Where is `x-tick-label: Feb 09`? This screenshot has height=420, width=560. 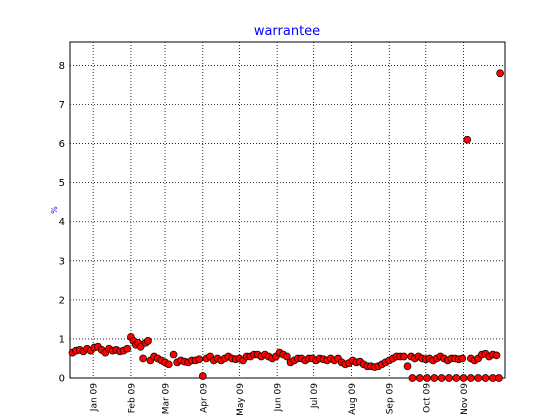
x-tick-label: Feb 09 is located at coordinates (132, 398).